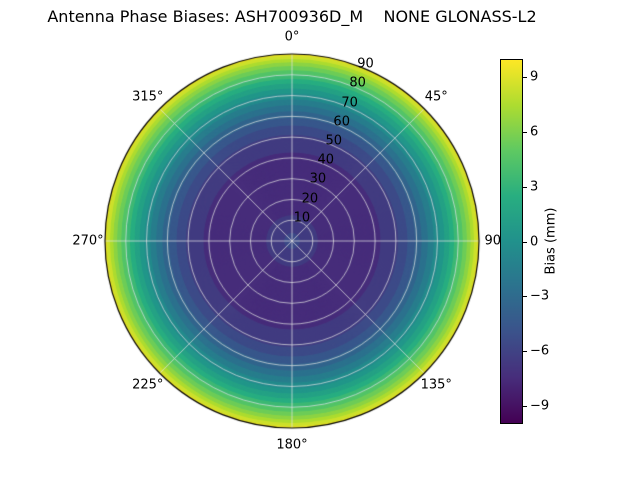 Image resolution: width=640 pixels, height=480 pixels. Describe the element at coordinates (148, 385) in the screenshot. I see `angular-tick-label-225: 225°` at that location.